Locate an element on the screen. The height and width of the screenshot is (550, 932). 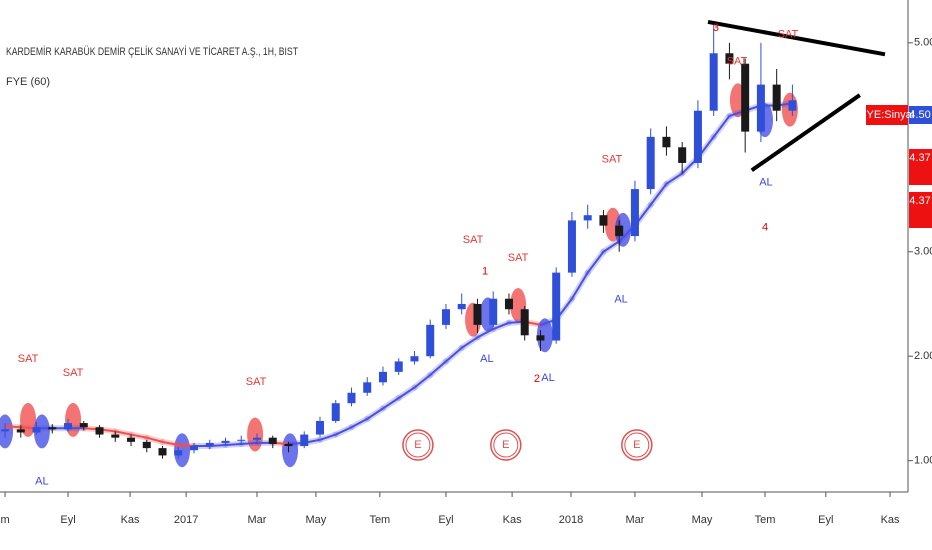
signal-label: FYE:Sinyal is located at coordinates (887, 115).